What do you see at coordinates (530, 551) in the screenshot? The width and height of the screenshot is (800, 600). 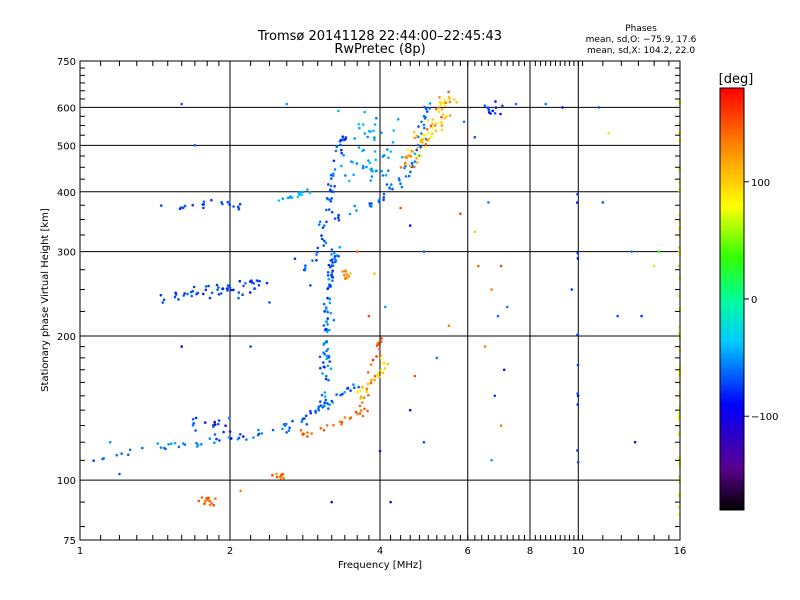 I see `x-tick-label: 8` at bounding box center [530, 551].